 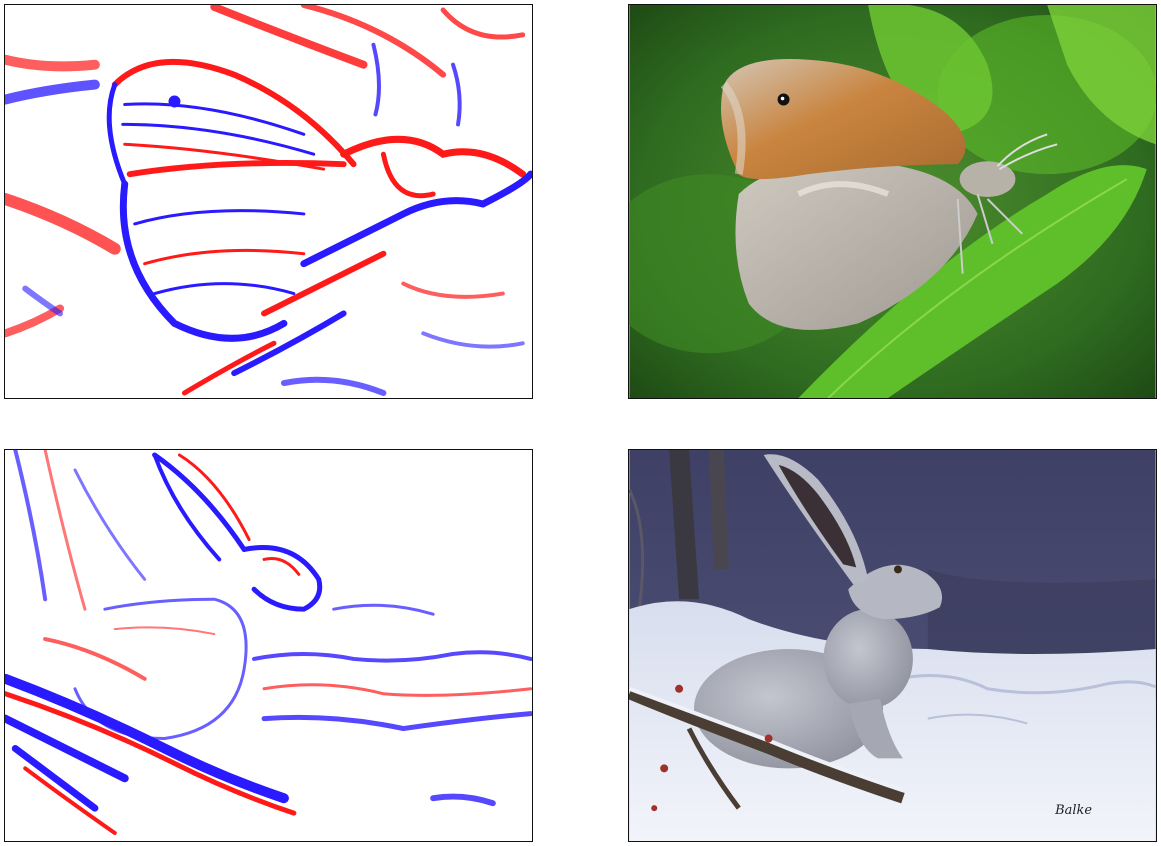 I want to click on painting-signature: Balke, so click(x=1073, y=810).